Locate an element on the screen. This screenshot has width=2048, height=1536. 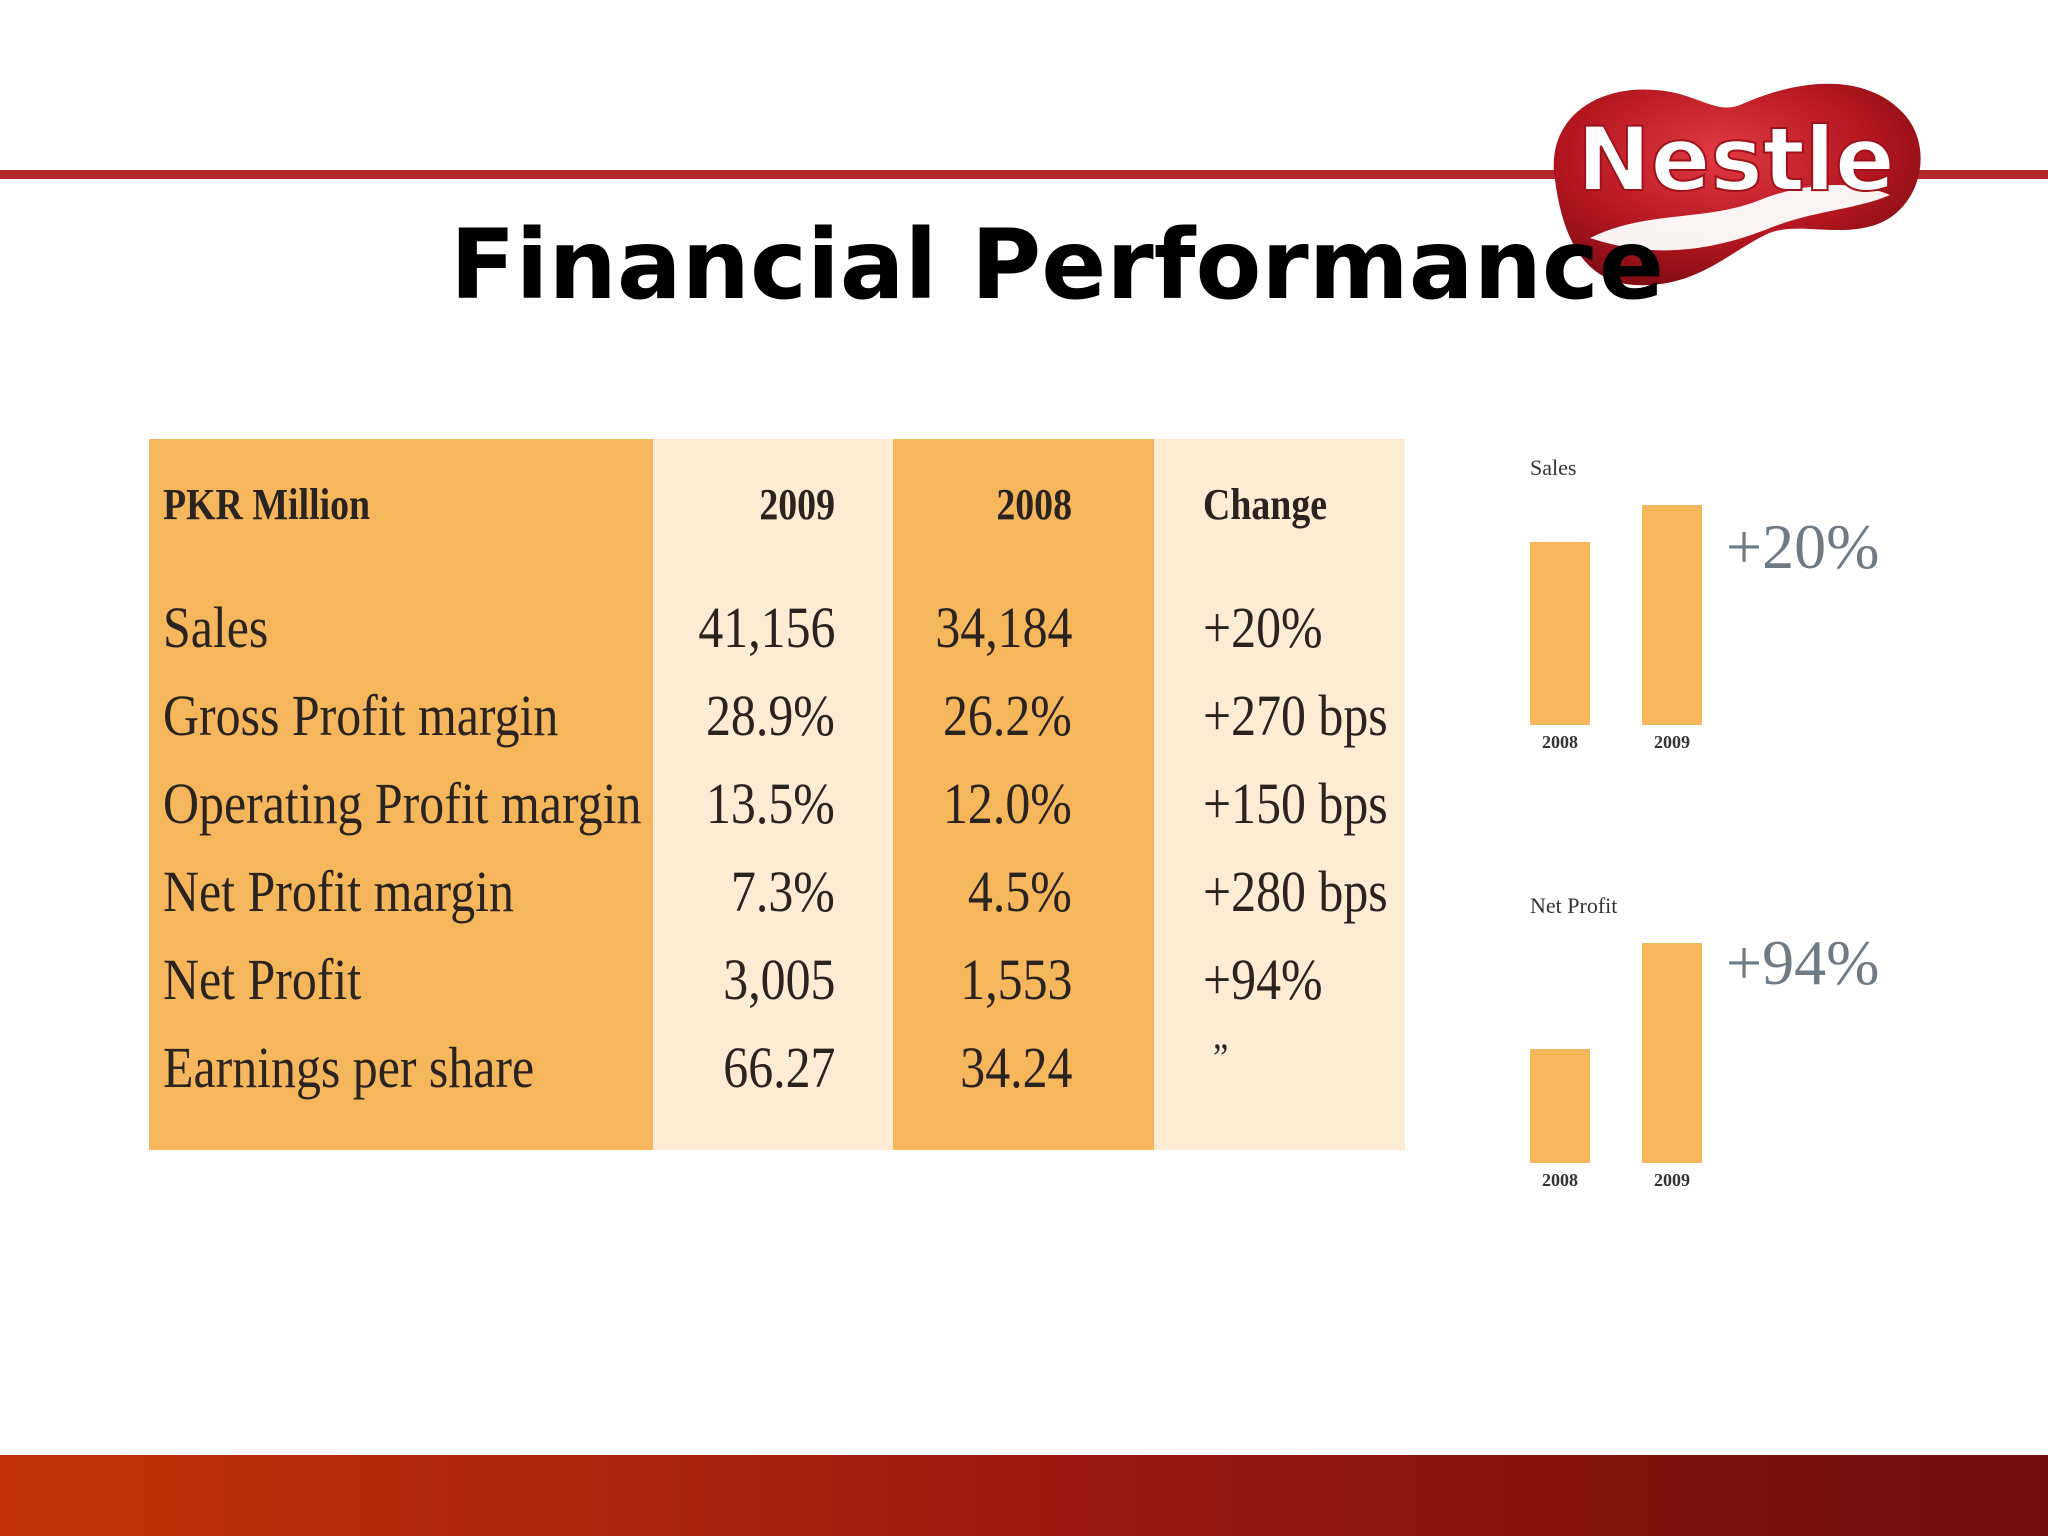
table-header-label: PKR Million is located at coordinates (267, 504).